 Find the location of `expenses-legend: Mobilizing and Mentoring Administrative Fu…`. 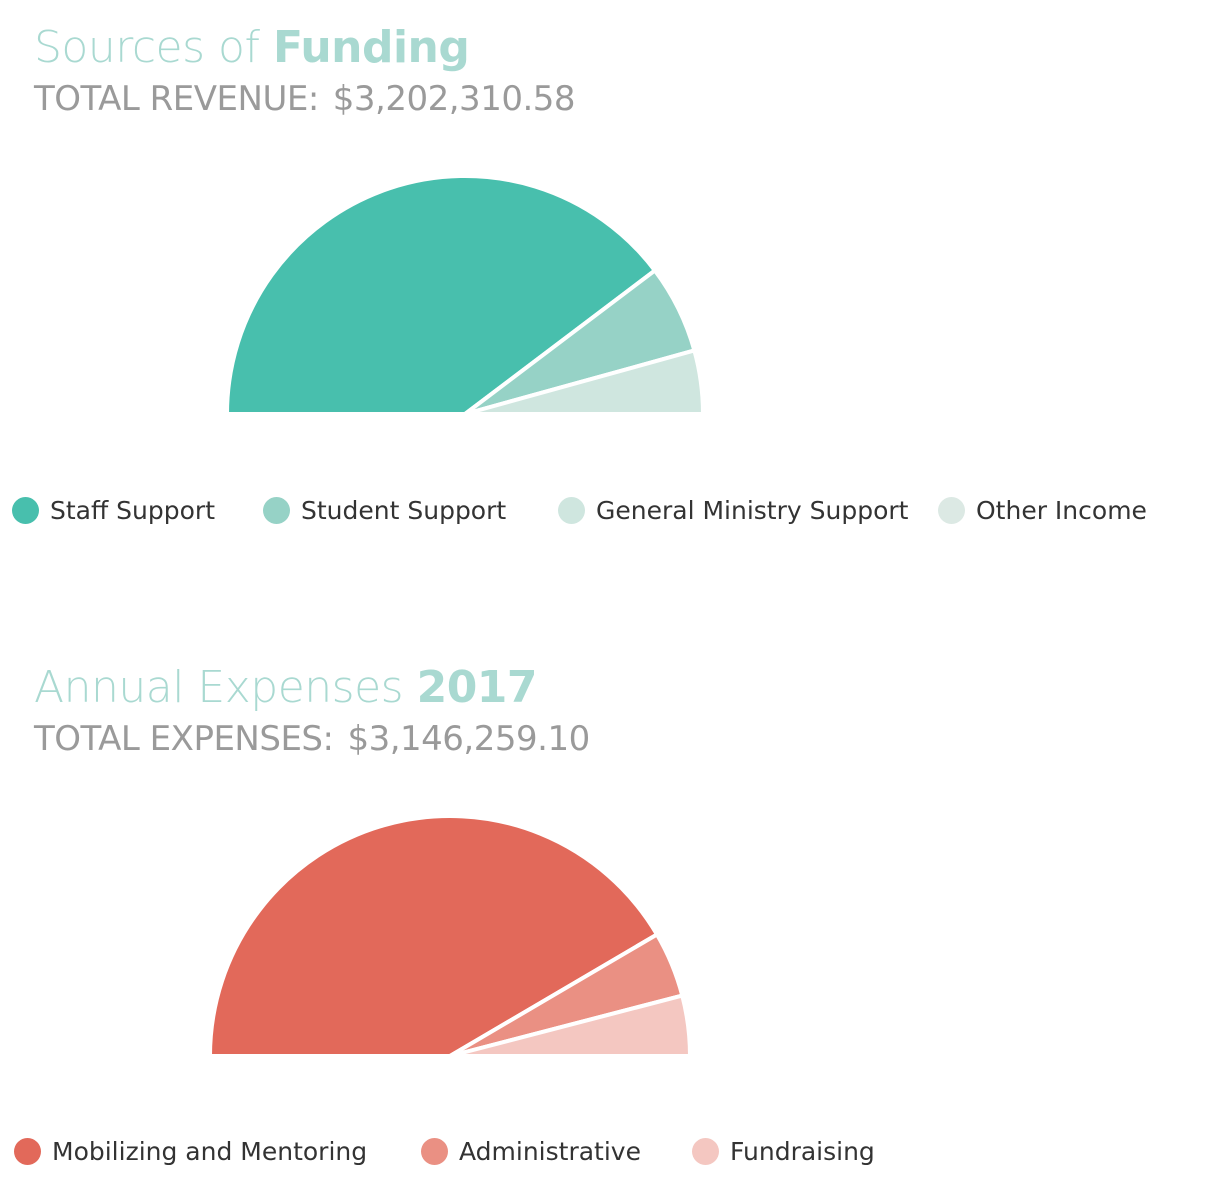

expenses-legend: Mobilizing and Mentoring Administrative Fu… is located at coordinates (605, 1151).